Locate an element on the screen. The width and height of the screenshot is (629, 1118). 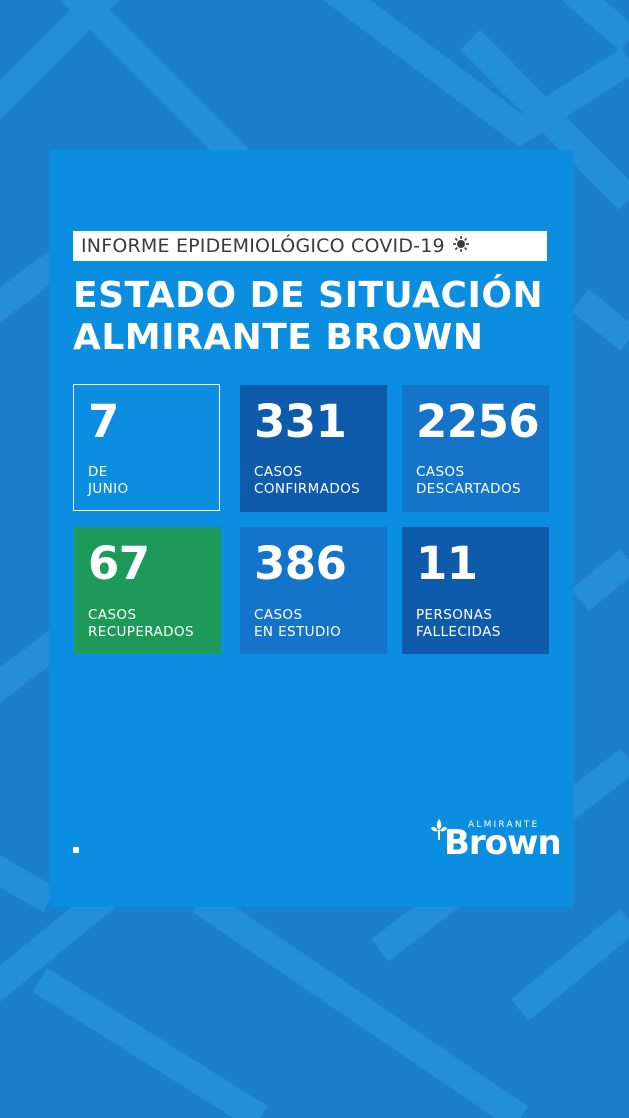
stat-card-under-study: 386 CASOS EN ESTUDIO is located at coordinates (313, 590).